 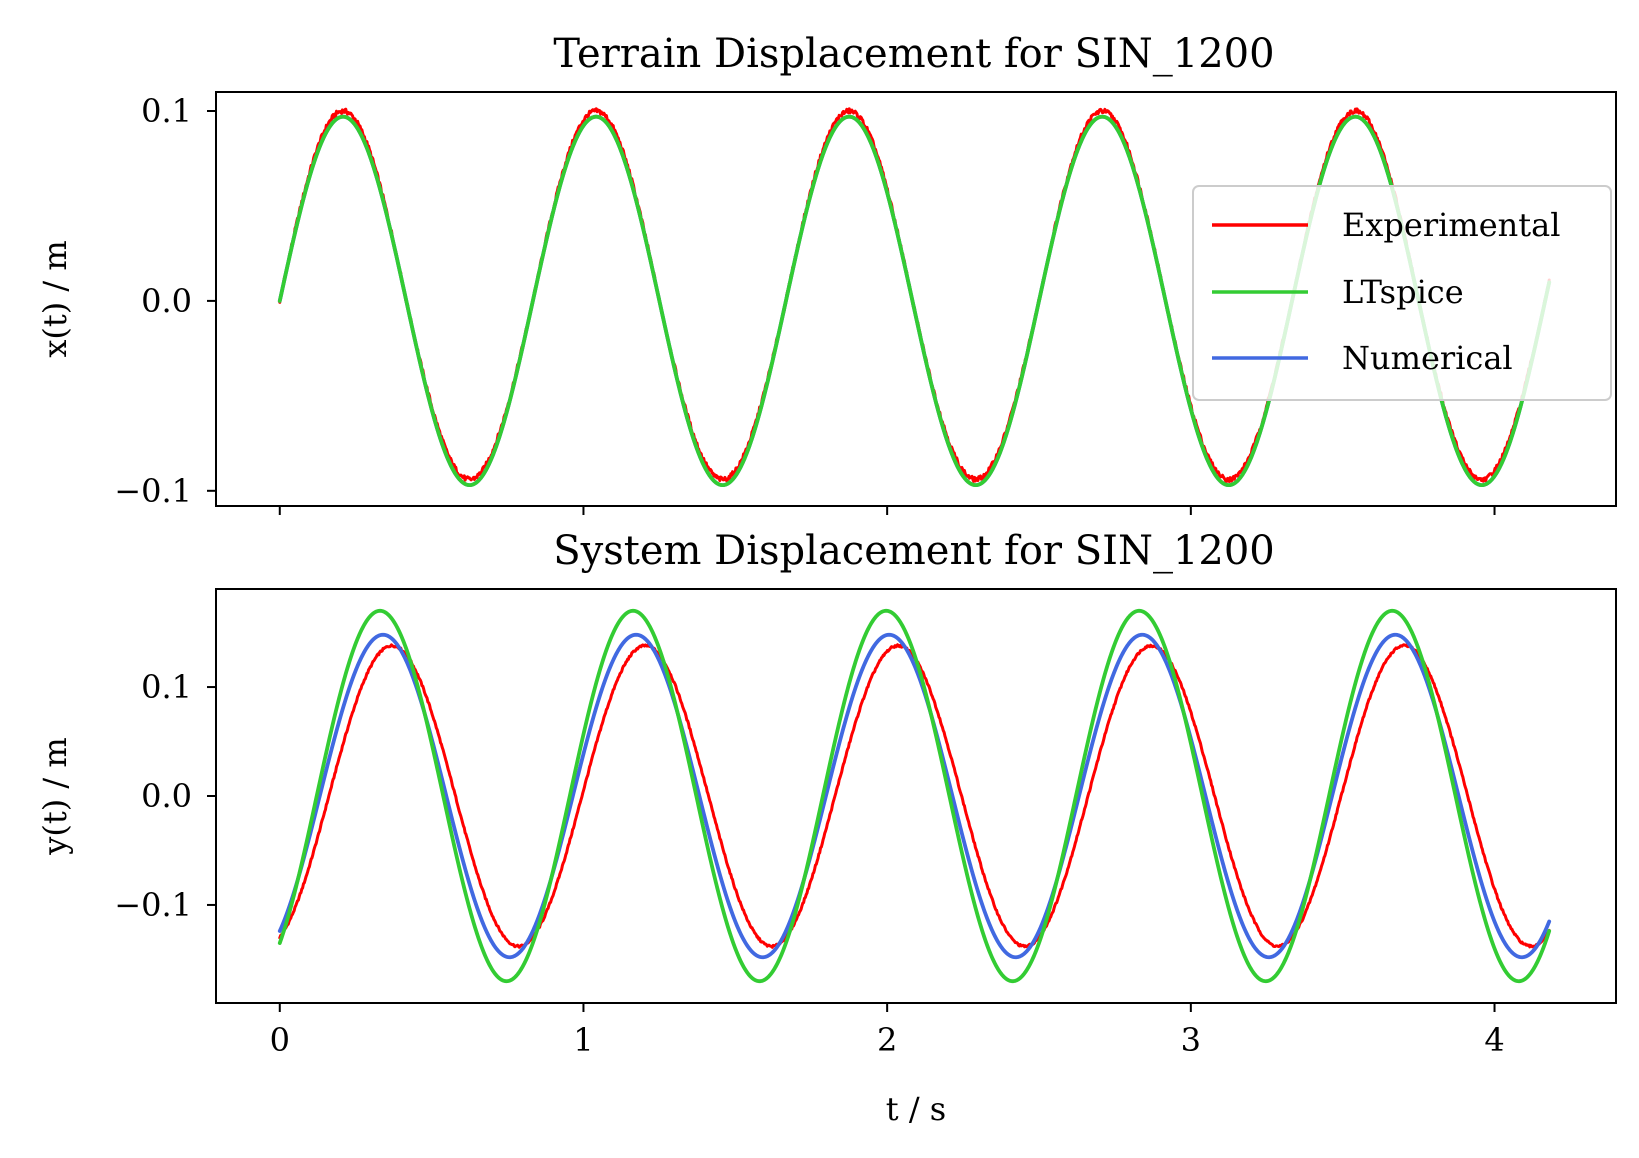 What do you see at coordinates (153, 491) in the screenshot?
I see `terrain-y-tick-label-0: −0.1` at bounding box center [153, 491].